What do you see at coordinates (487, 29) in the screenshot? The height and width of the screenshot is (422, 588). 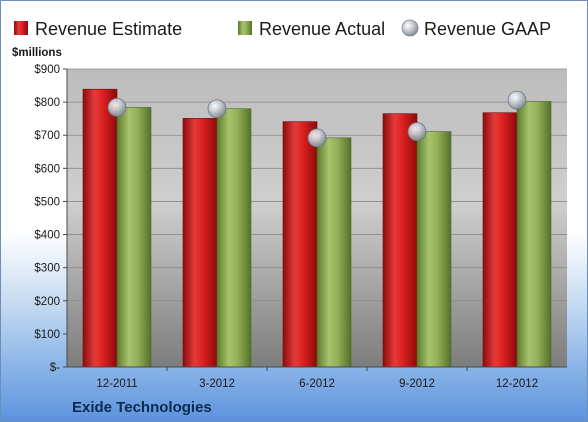 I see `legend-label-gaap: Revenue GAAP` at bounding box center [487, 29].